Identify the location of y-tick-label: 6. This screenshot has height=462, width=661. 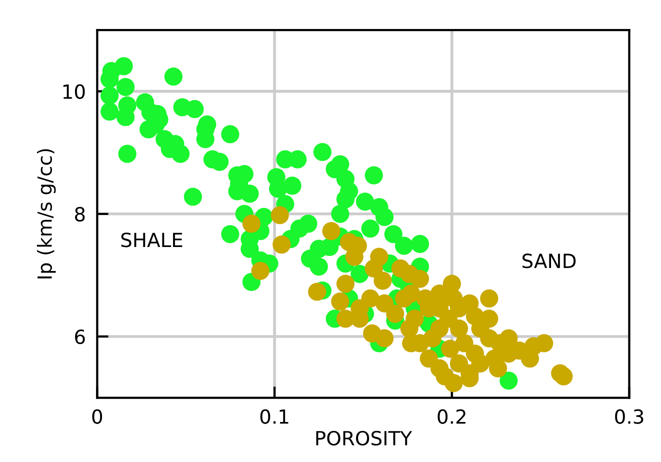
(80, 336).